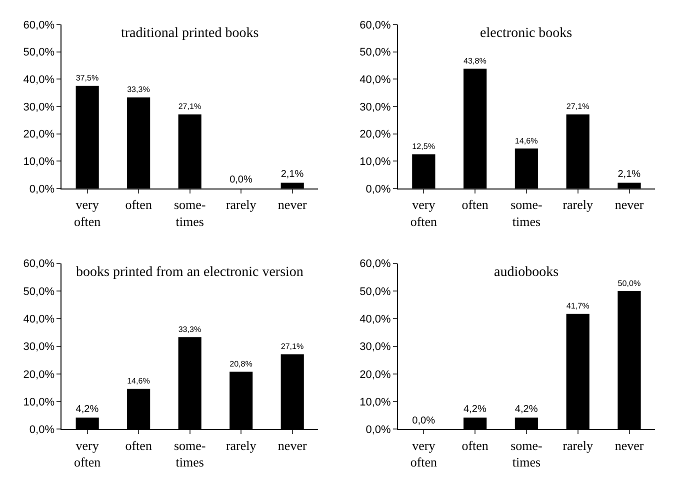  I want to click on chart-title: traditional printed books, so click(190, 33).